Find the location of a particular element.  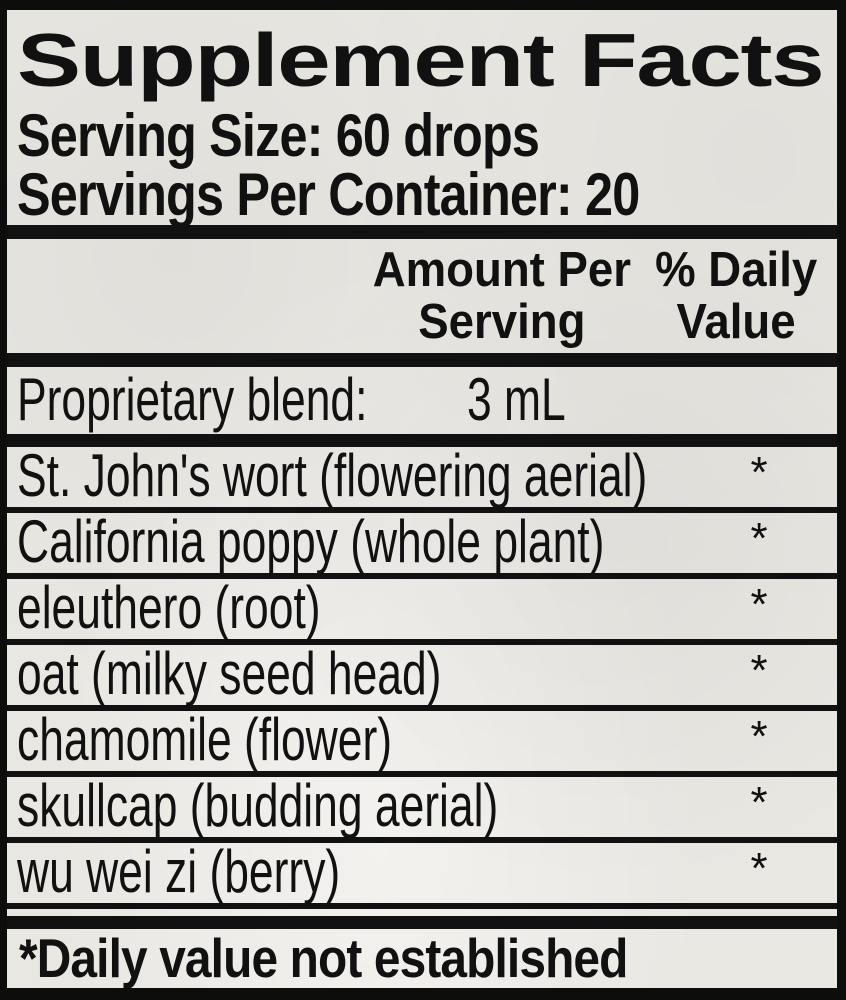

ingredient-name: chamomile (flower) is located at coordinates (205, 739).